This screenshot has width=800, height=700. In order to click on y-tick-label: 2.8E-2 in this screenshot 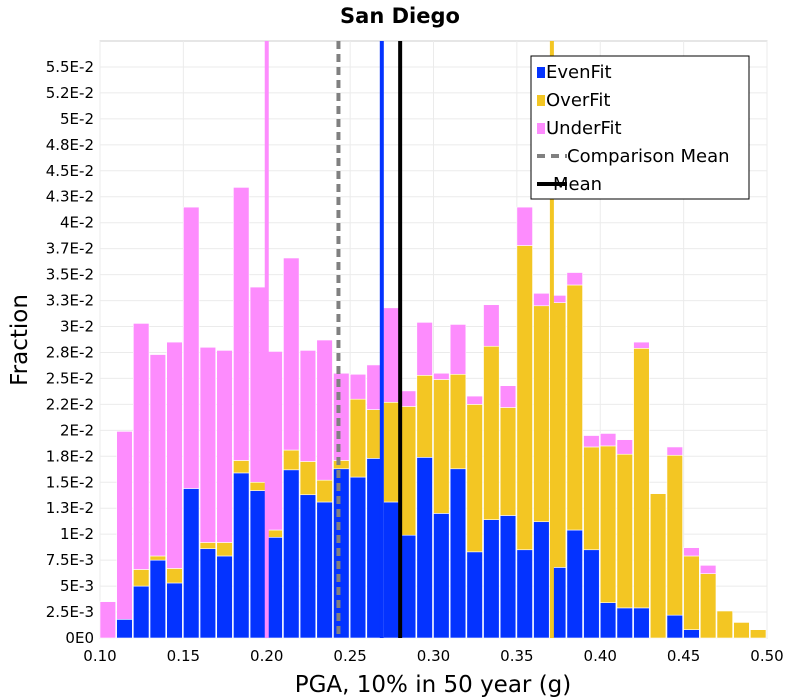, I will do `click(70, 352)`.